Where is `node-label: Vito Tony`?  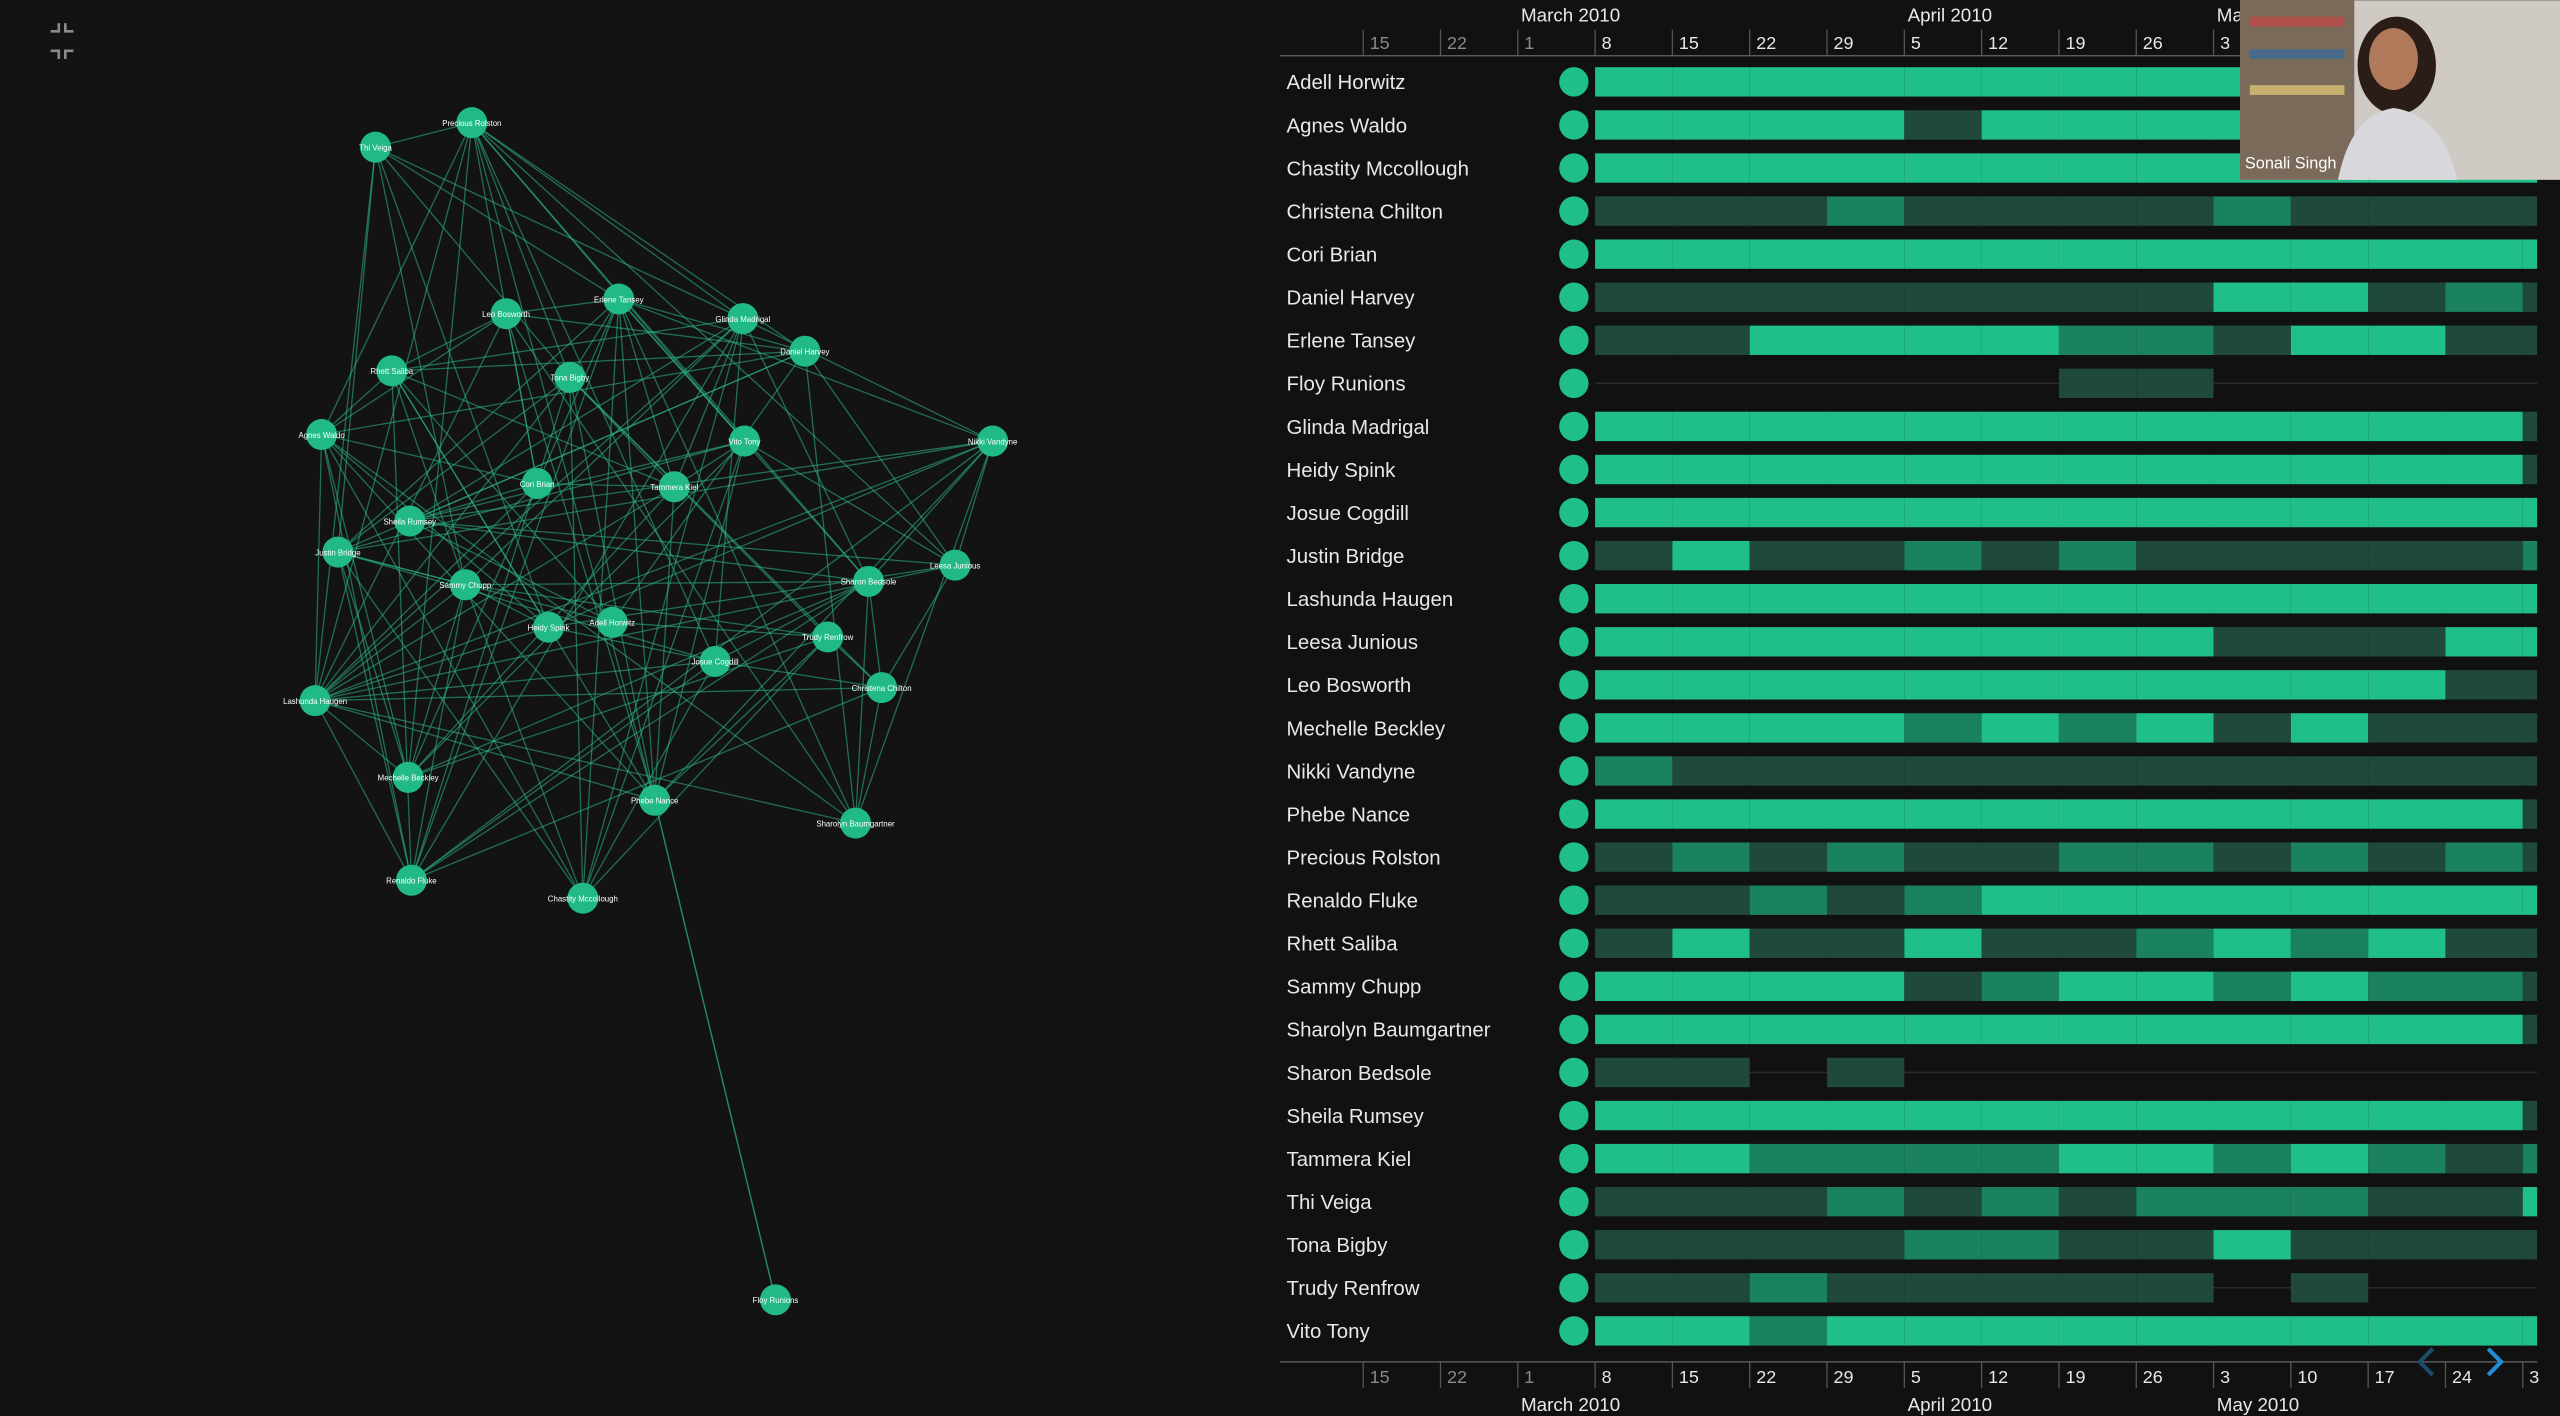
node-label: Vito Tony is located at coordinates (745, 441).